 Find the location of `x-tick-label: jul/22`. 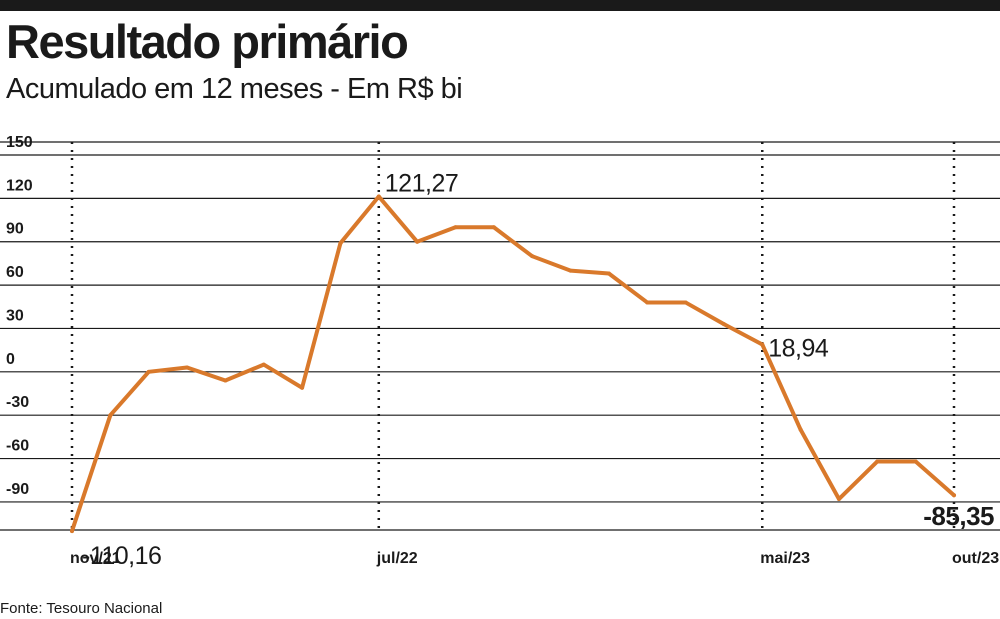

x-tick-label: jul/22 is located at coordinates (397, 558).